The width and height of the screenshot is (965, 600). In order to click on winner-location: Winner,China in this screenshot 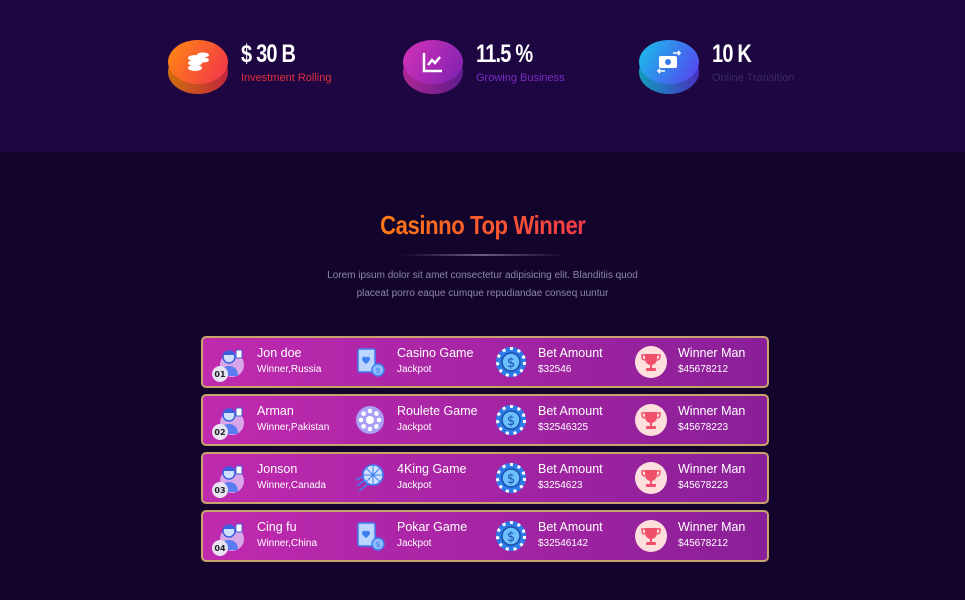, I will do `click(287, 543)`.